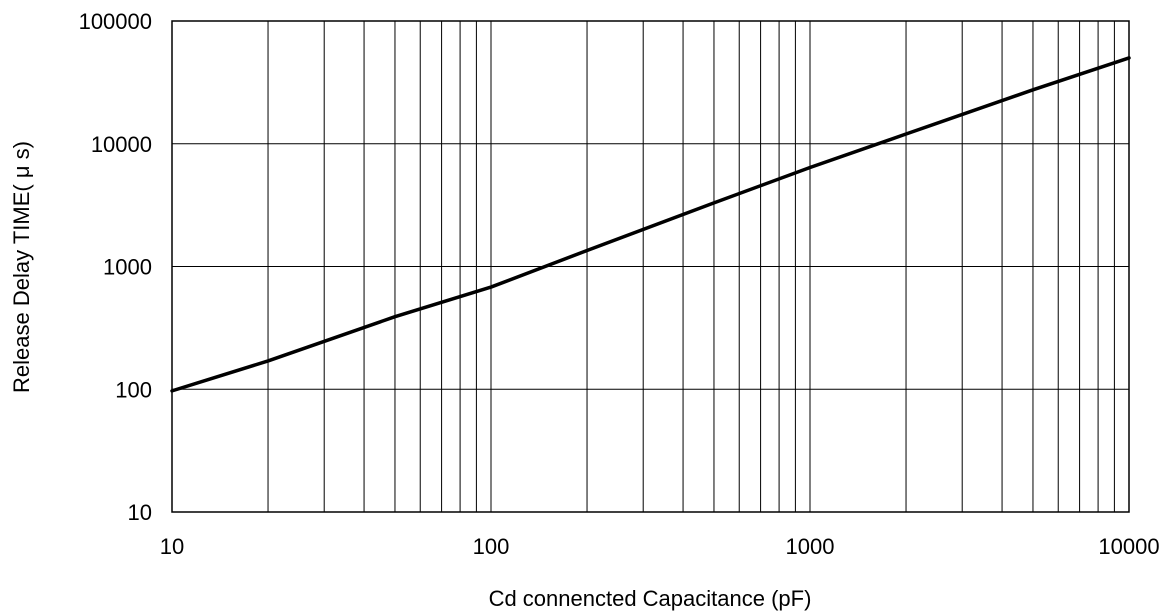 The height and width of the screenshot is (614, 1173). Describe the element at coordinates (121, 144) in the screenshot. I see `y-tick-label: 10000` at that location.